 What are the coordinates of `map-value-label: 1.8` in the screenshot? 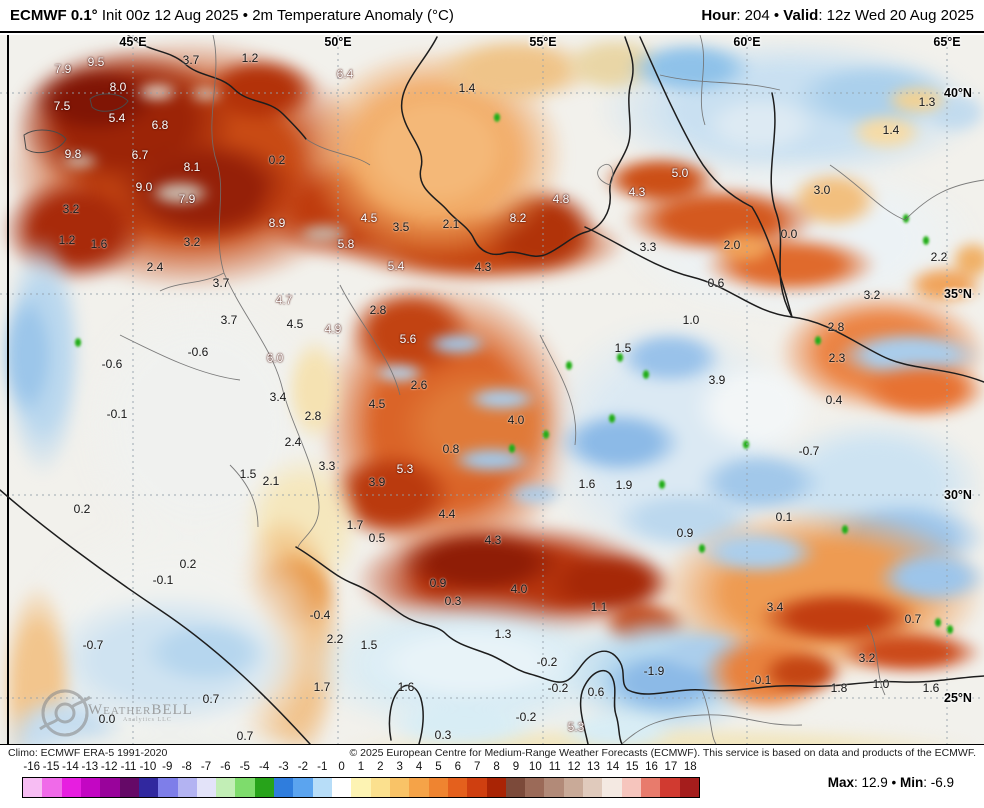 It's located at (839, 688).